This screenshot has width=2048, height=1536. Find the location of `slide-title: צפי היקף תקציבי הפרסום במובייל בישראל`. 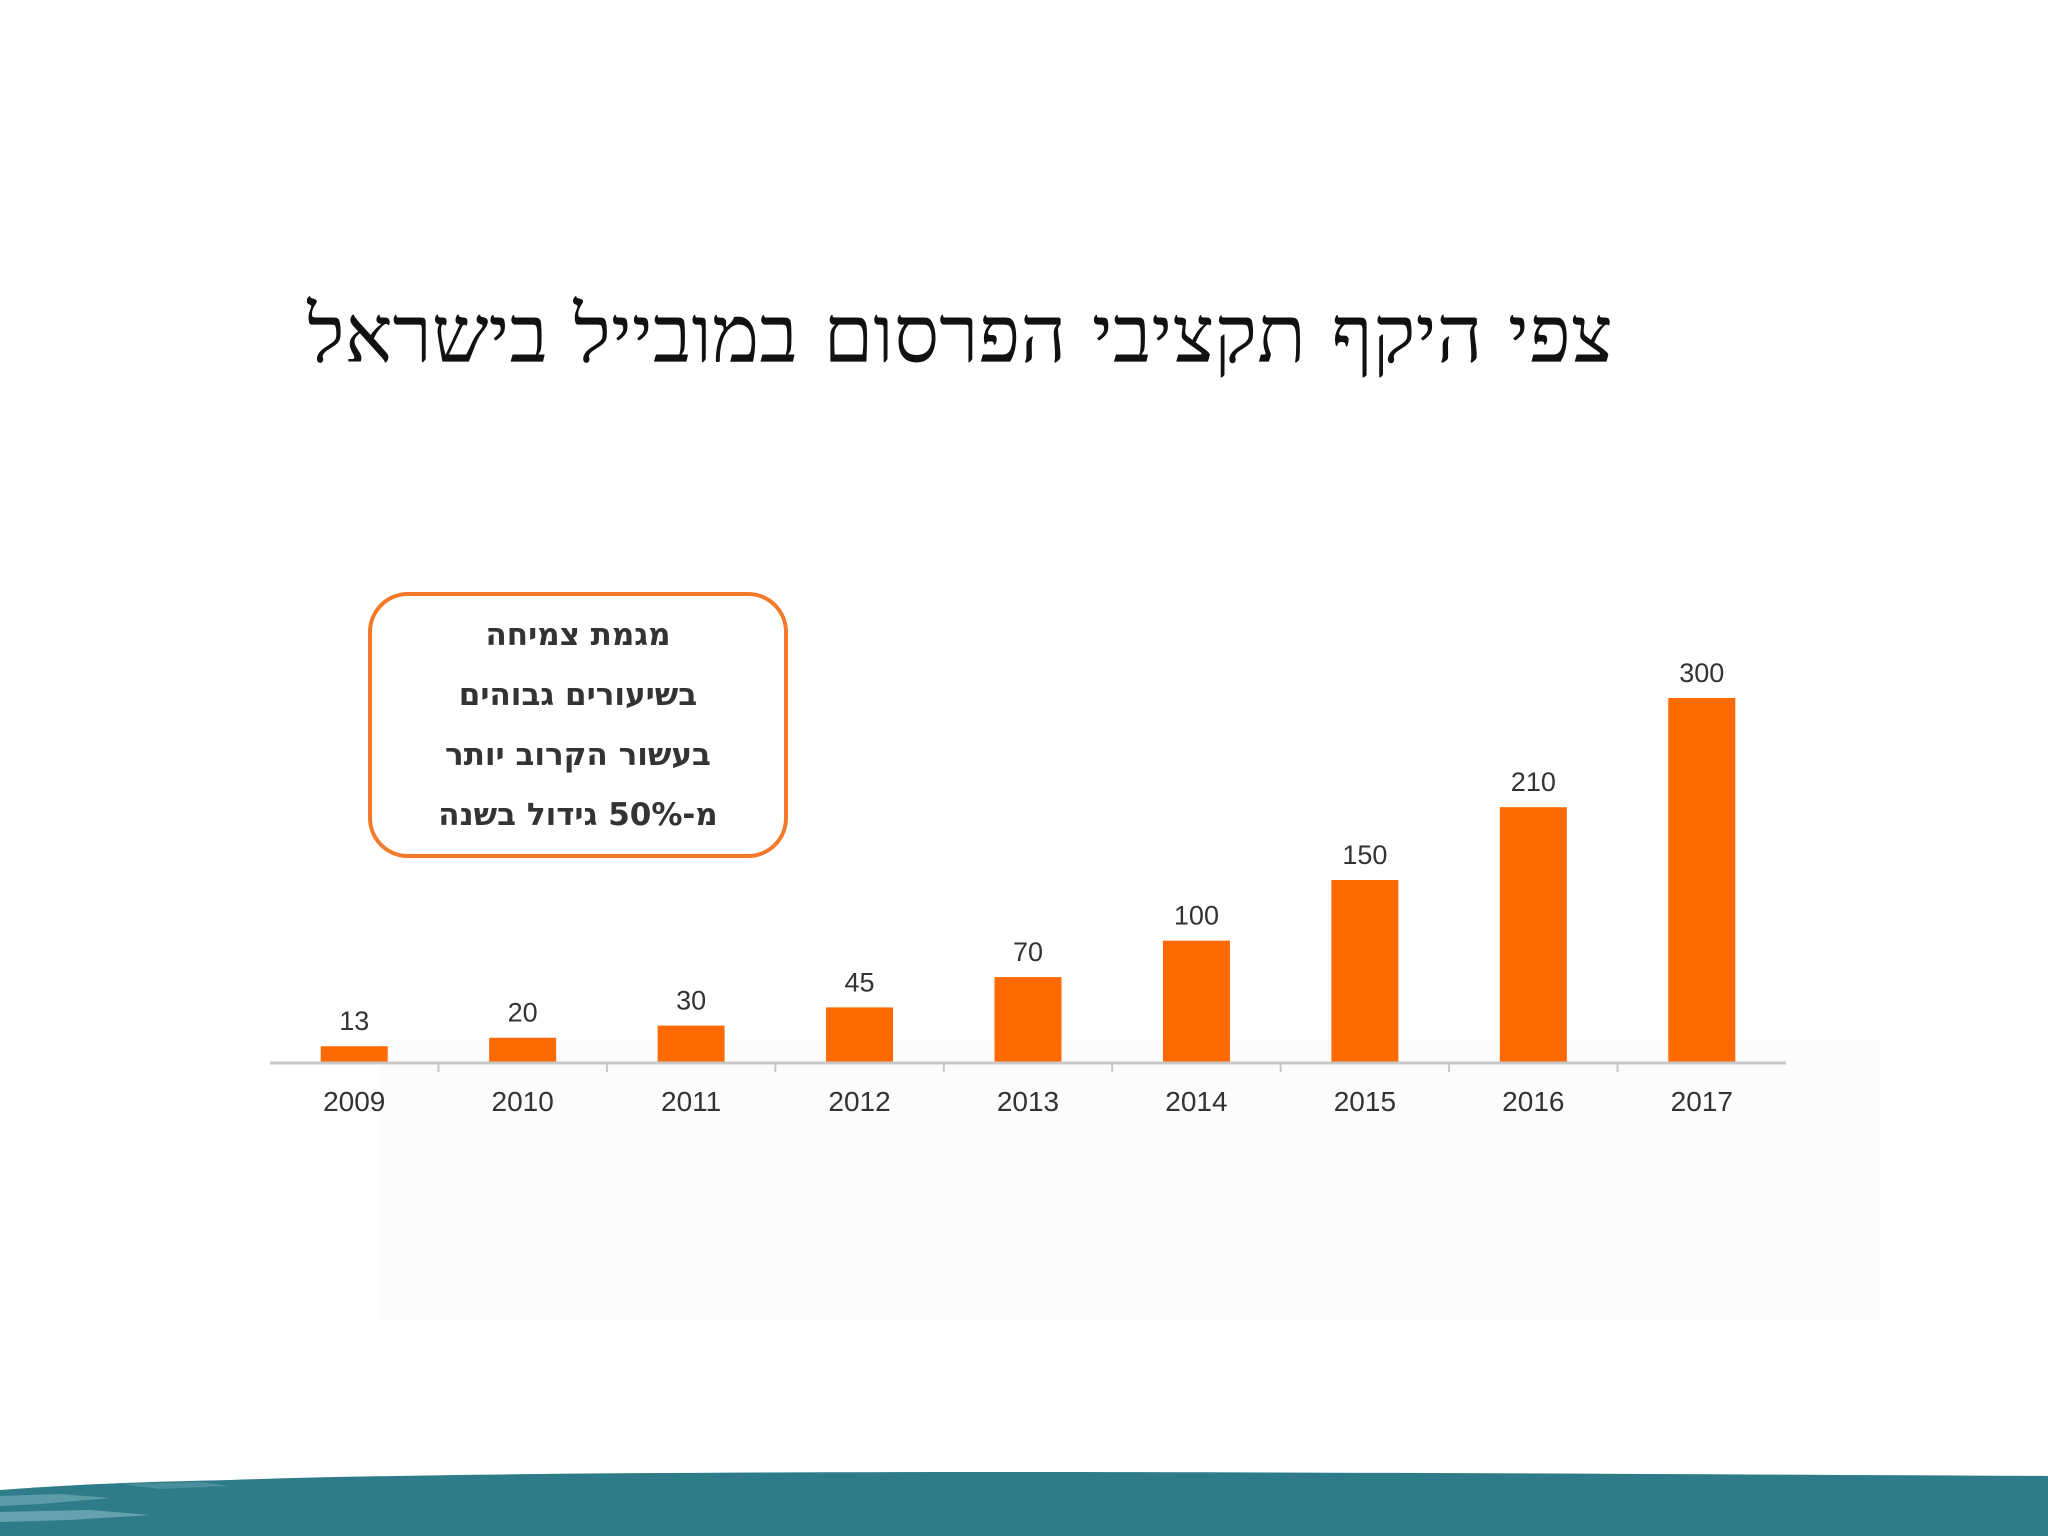

slide-title: צפי היקף תקציבי הפרסום במובייל בישראל is located at coordinates (960, 334).